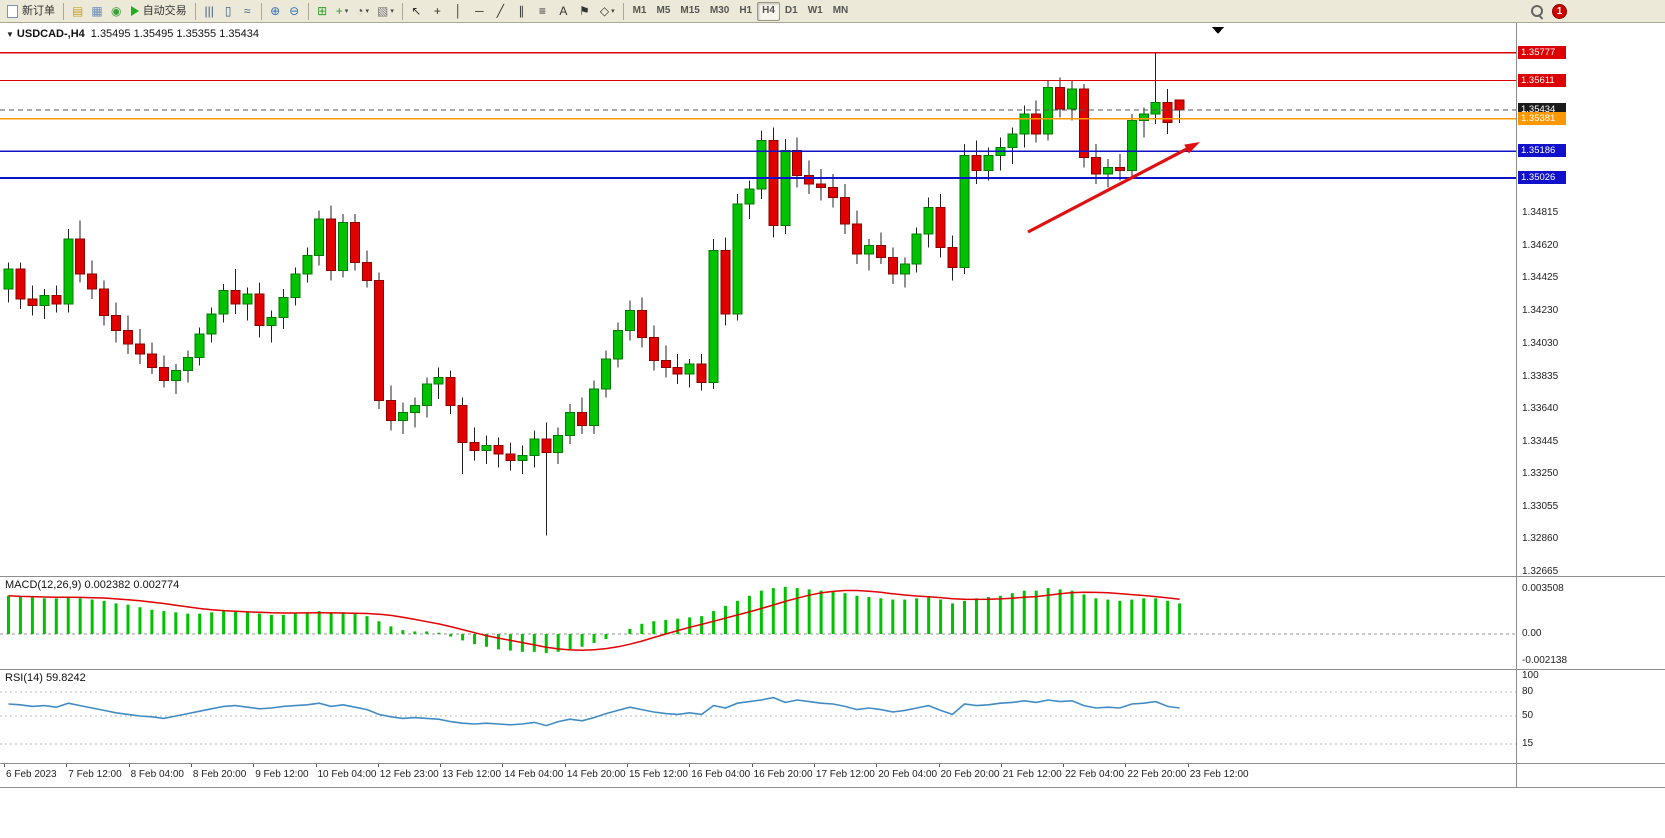 The height and width of the screenshot is (838, 1665). Describe the element at coordinates (409, 774) in the screenshot. I see `time-label: 12 Feb 23:00` at that location.